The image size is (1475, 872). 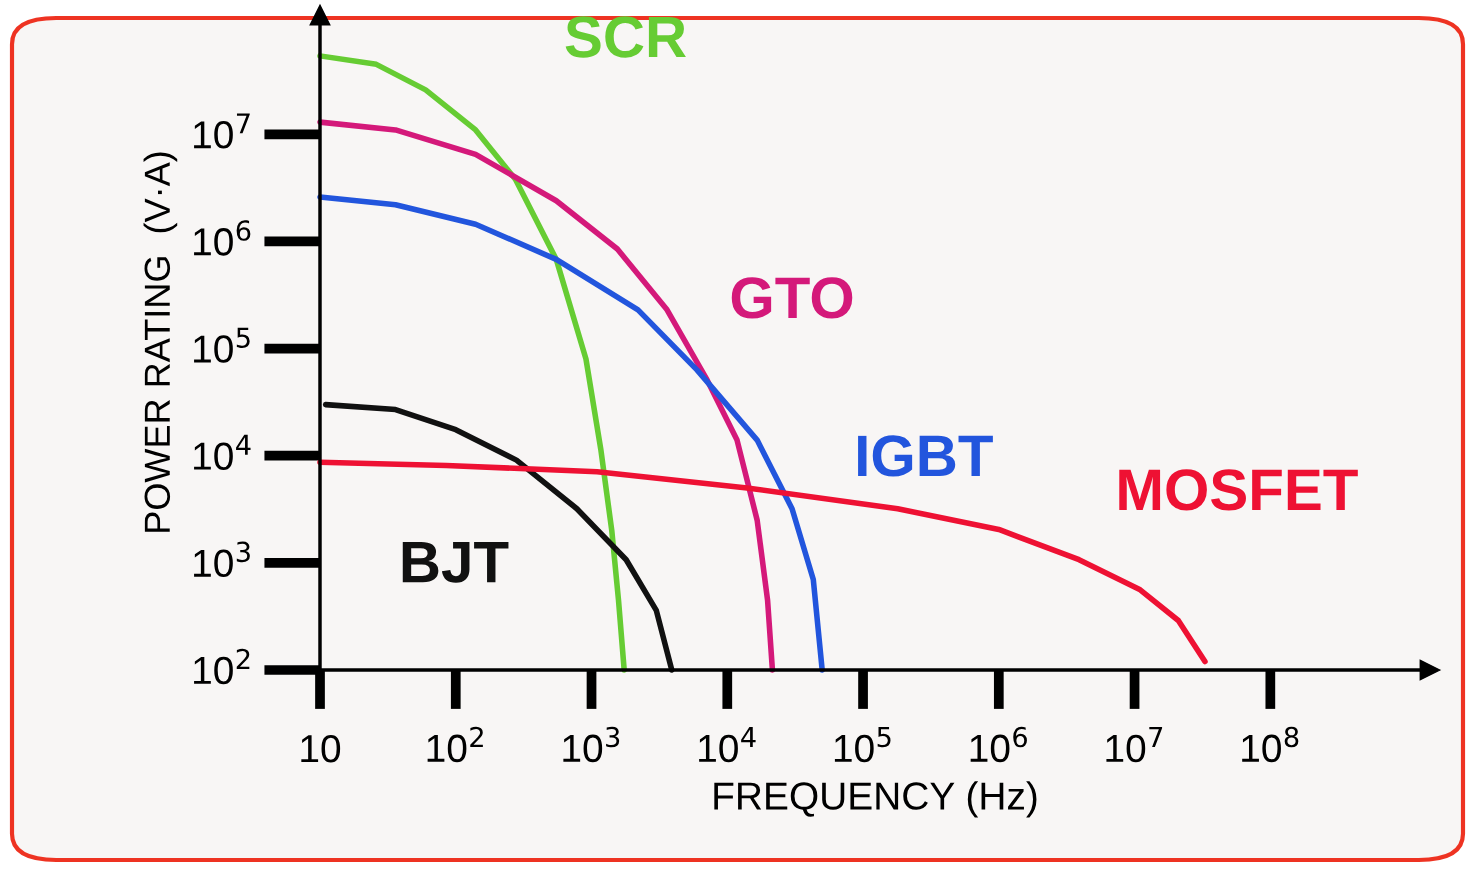 What do you see at coordinates (222, 131) in the screenshot?
I see `y-tick-label: 10$^{7}$` at bounding box center [222, 131].